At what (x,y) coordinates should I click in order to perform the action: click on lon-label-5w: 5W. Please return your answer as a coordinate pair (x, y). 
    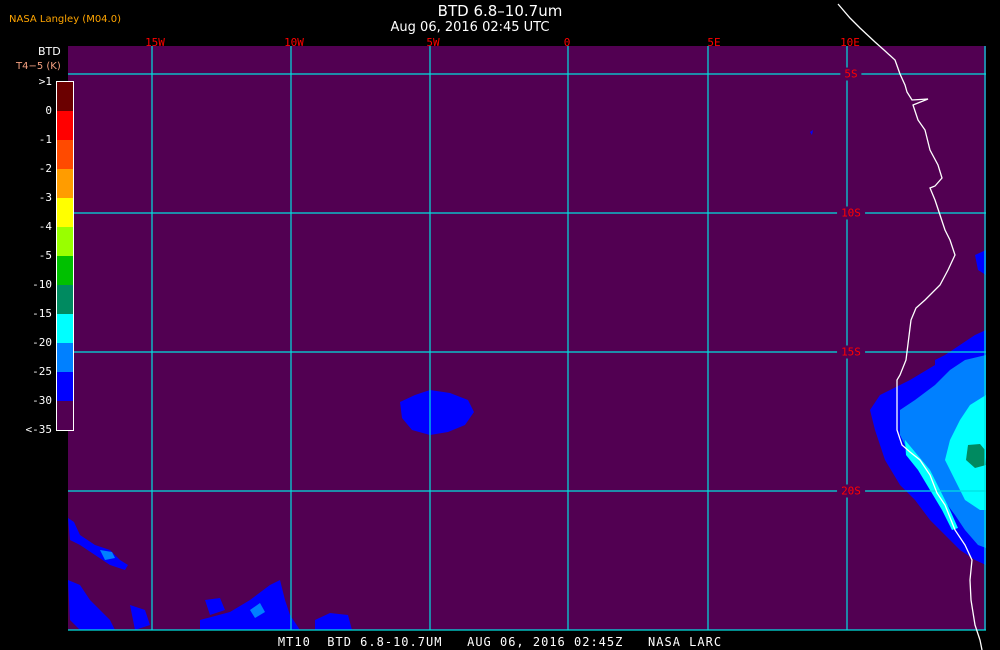
    Looking at the image, I should click on (433, 42).